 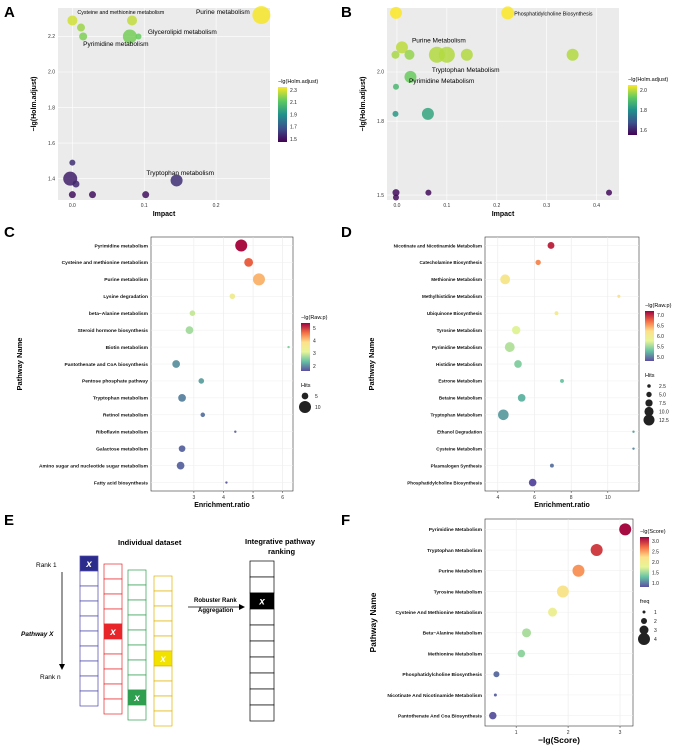 I want to click on e-method-line2: Aggregation, so click(x=216, y=611).